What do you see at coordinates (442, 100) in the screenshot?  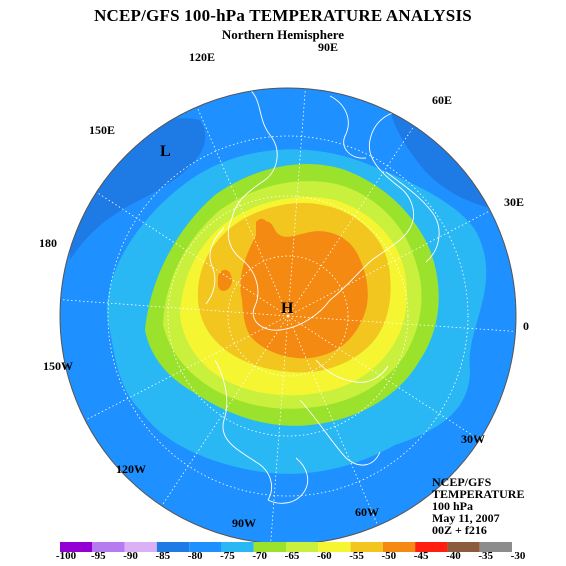 I see `lon-label-60e: 60E` at bounding box center [442, 100].